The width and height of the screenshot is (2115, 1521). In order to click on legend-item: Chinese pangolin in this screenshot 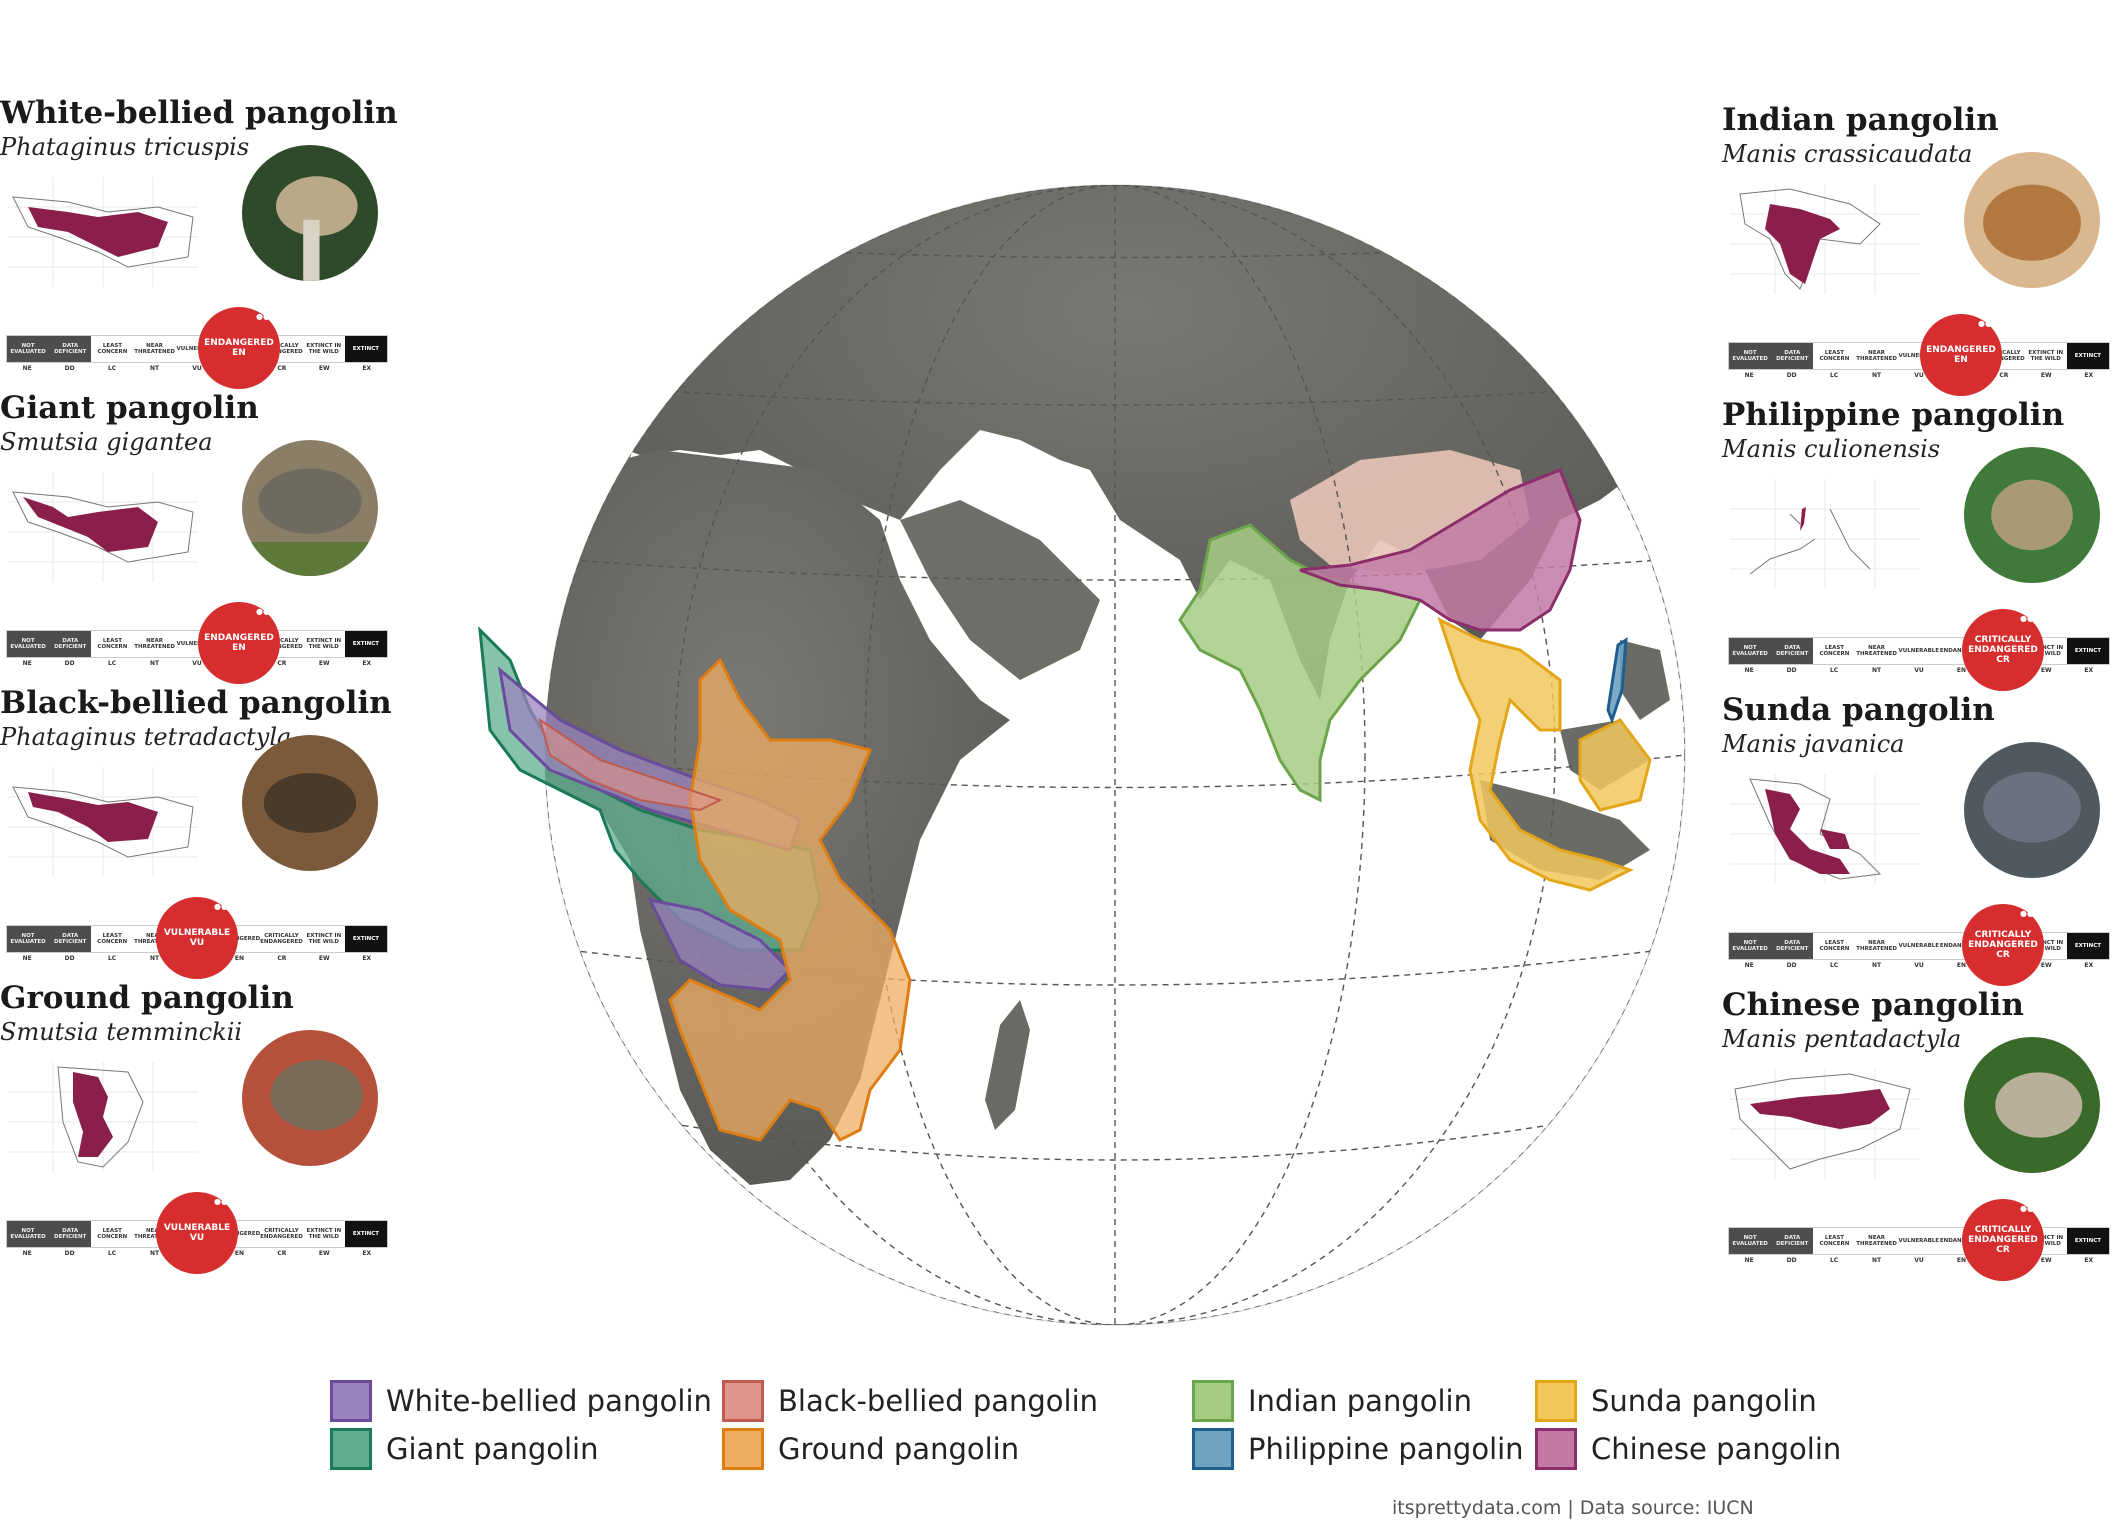, I will do `click(1688, 1449)`.